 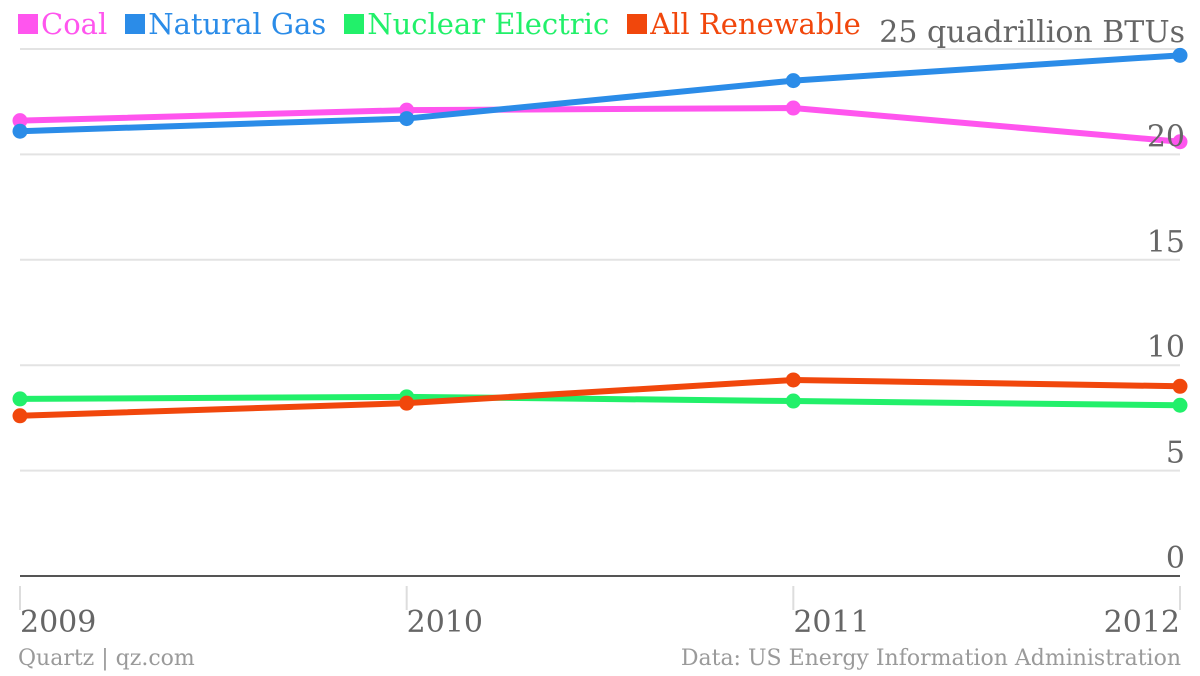 I want to click on series-line-nuclear-electric, so click(x=600, y=401).